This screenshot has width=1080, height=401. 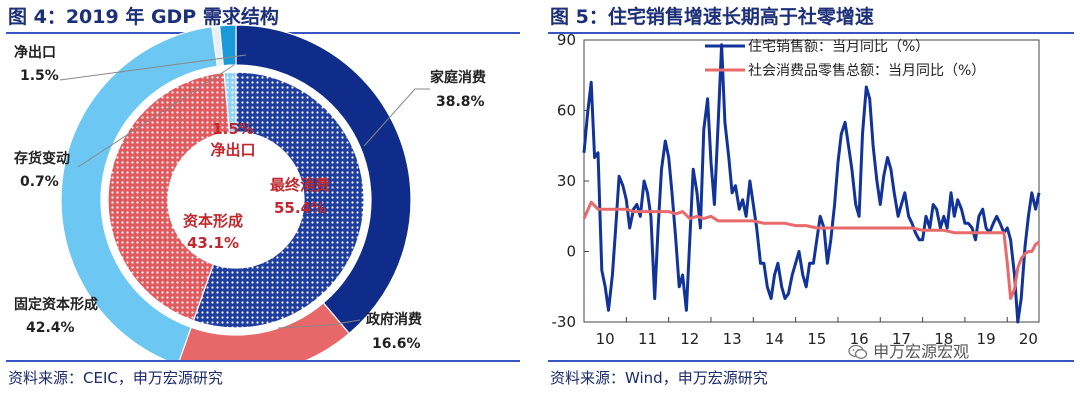 I want to click on right-source-rule, so click(x=811, y=361).